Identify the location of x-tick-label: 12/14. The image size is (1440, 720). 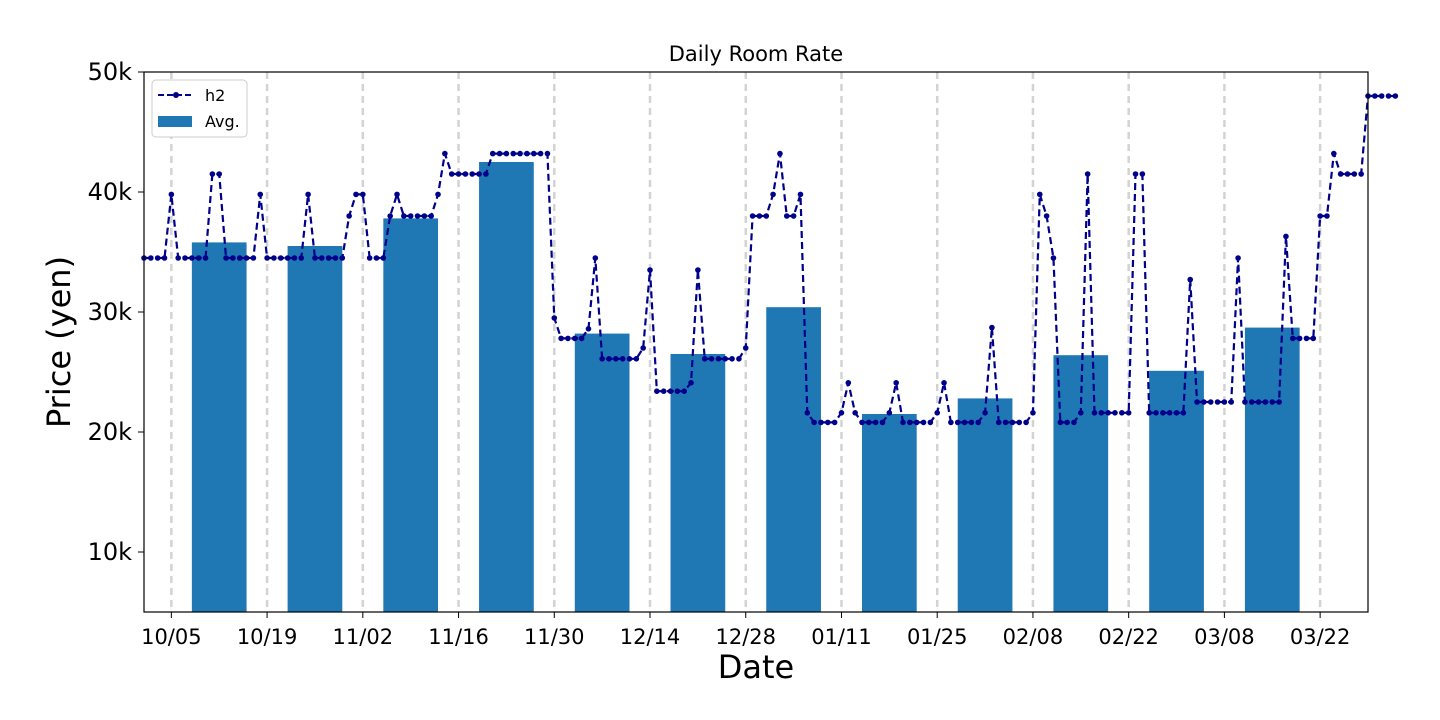
(650, 637).